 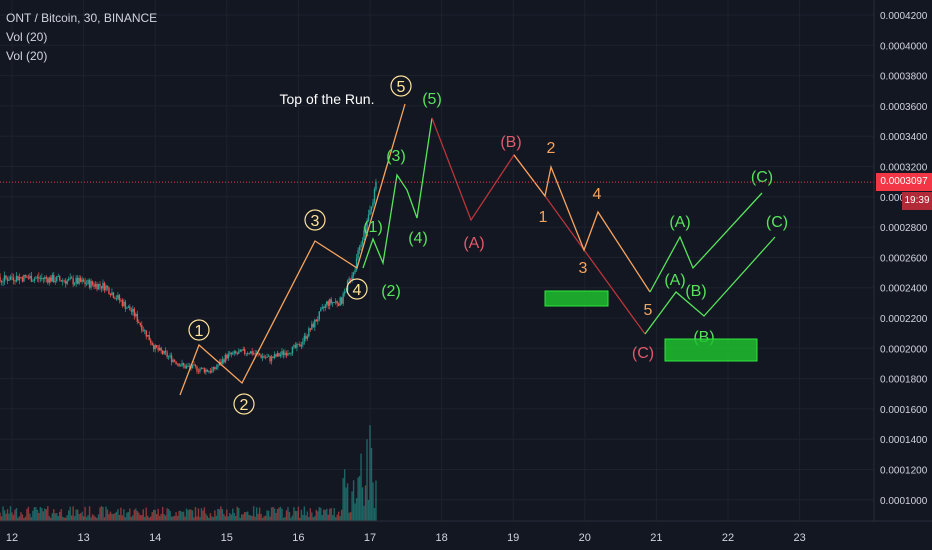 What do you see at coordinates (27, 56) in the screenshot?
I see `volume-indicator-label-2: Vol (20)` at bounding box center [27, 56].